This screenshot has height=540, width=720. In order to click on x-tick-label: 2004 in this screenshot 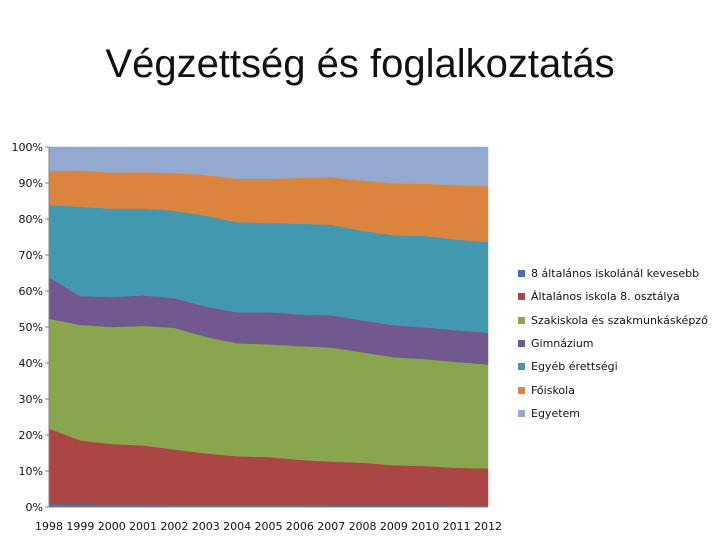, I will do `click(237, 526)`.